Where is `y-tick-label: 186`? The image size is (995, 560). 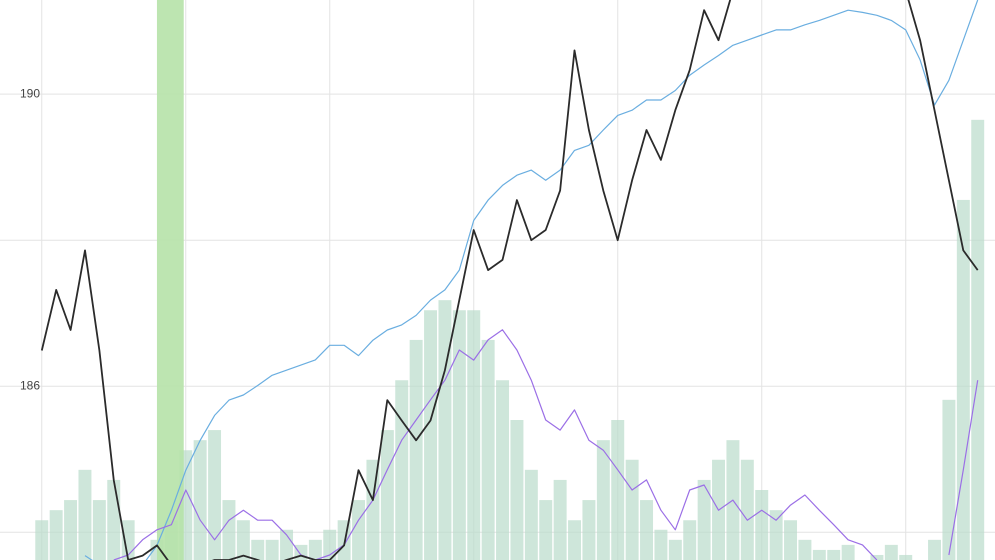 y-tick-label: 186 is located at coordinates (30, 385).